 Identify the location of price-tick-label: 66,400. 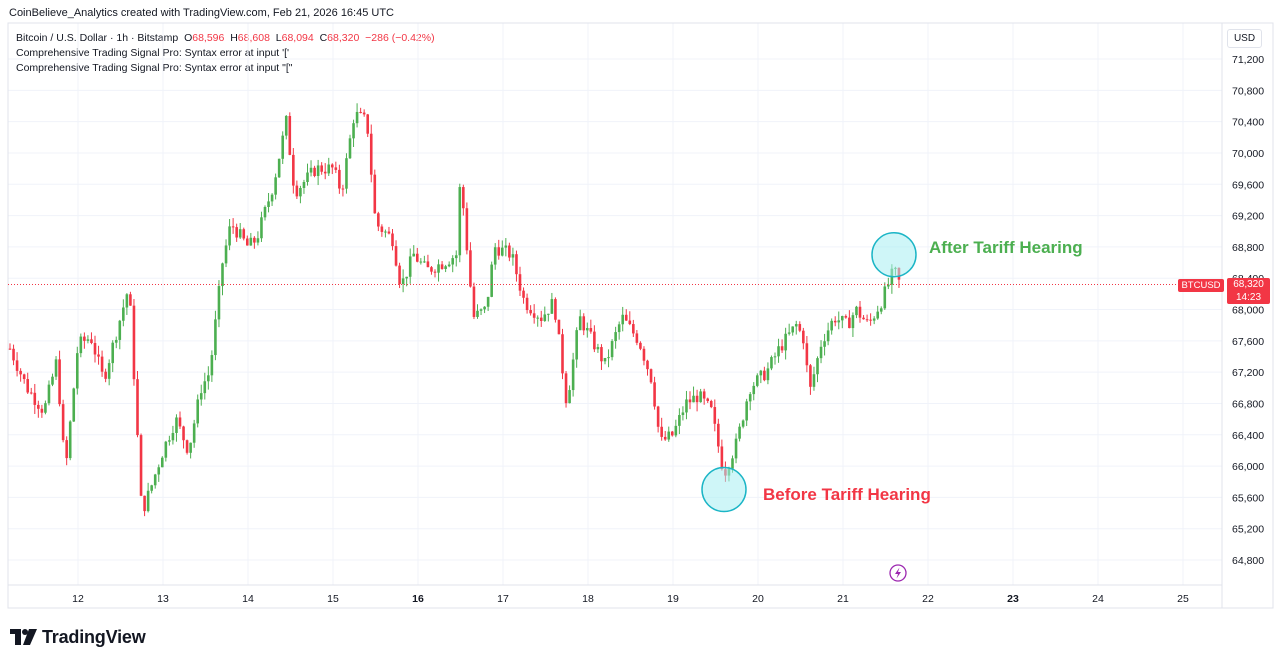
(1248, 436).